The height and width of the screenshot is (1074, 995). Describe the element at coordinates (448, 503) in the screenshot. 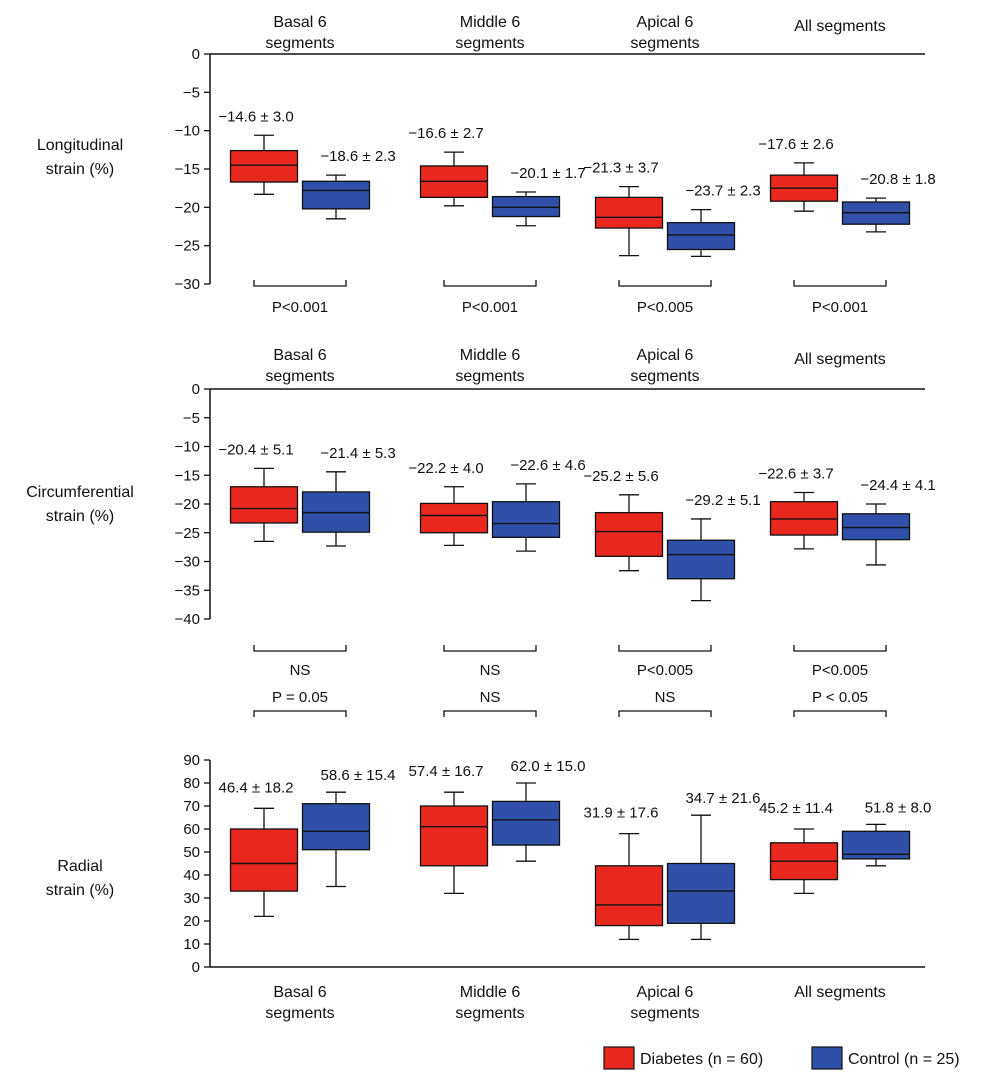

I see `diabetes-box: −22.2 ± 4.0` at that location.